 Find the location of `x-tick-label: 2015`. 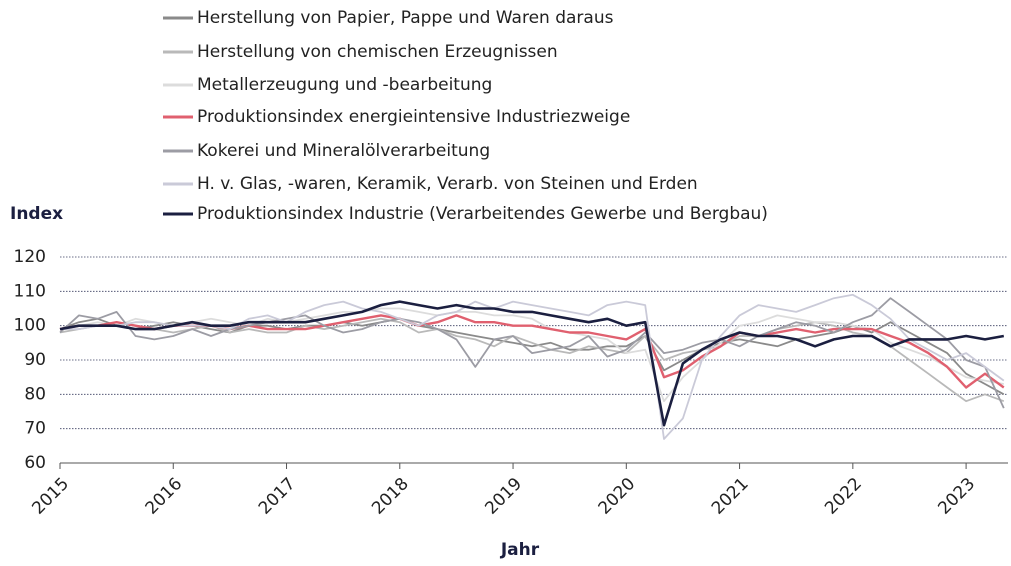

x-tick-label: 2015 is located at coordinates (50, 496).